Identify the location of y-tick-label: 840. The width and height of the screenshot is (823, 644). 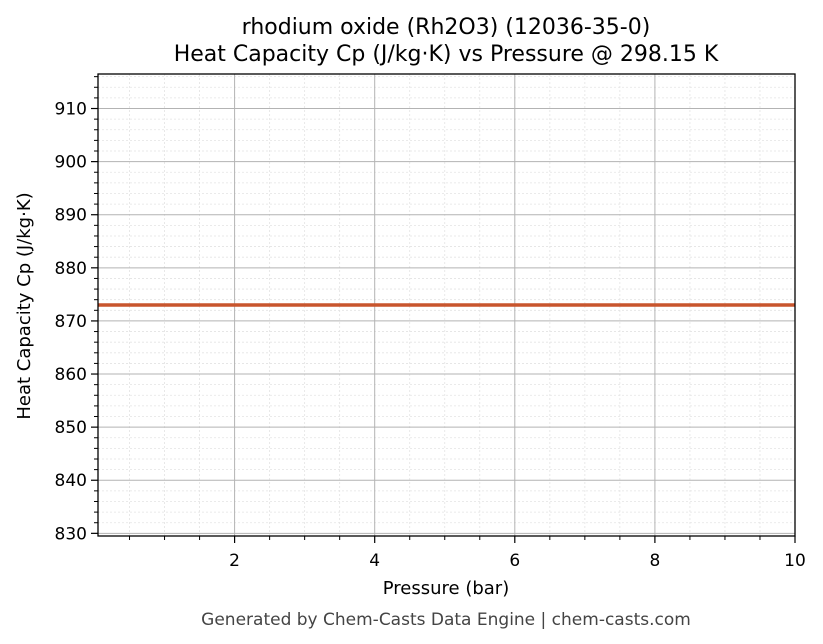
(71, 481).